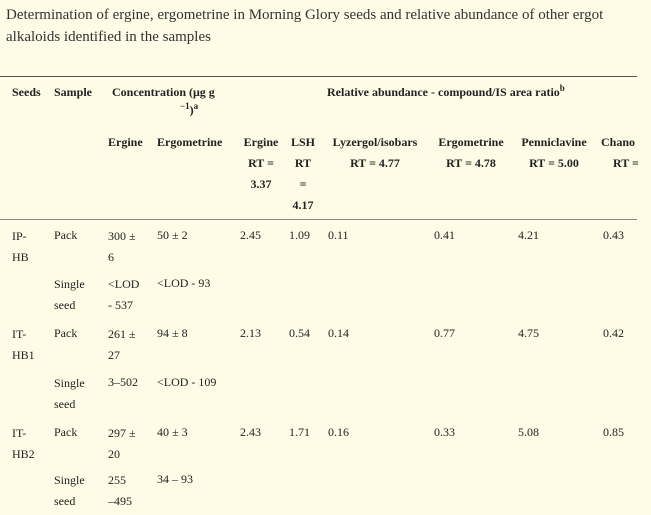  What do you see at coordinates (302, 142) in the screenshot?
I see `header-lsh-rt-line: LSH` at bounding box center [302, 142].